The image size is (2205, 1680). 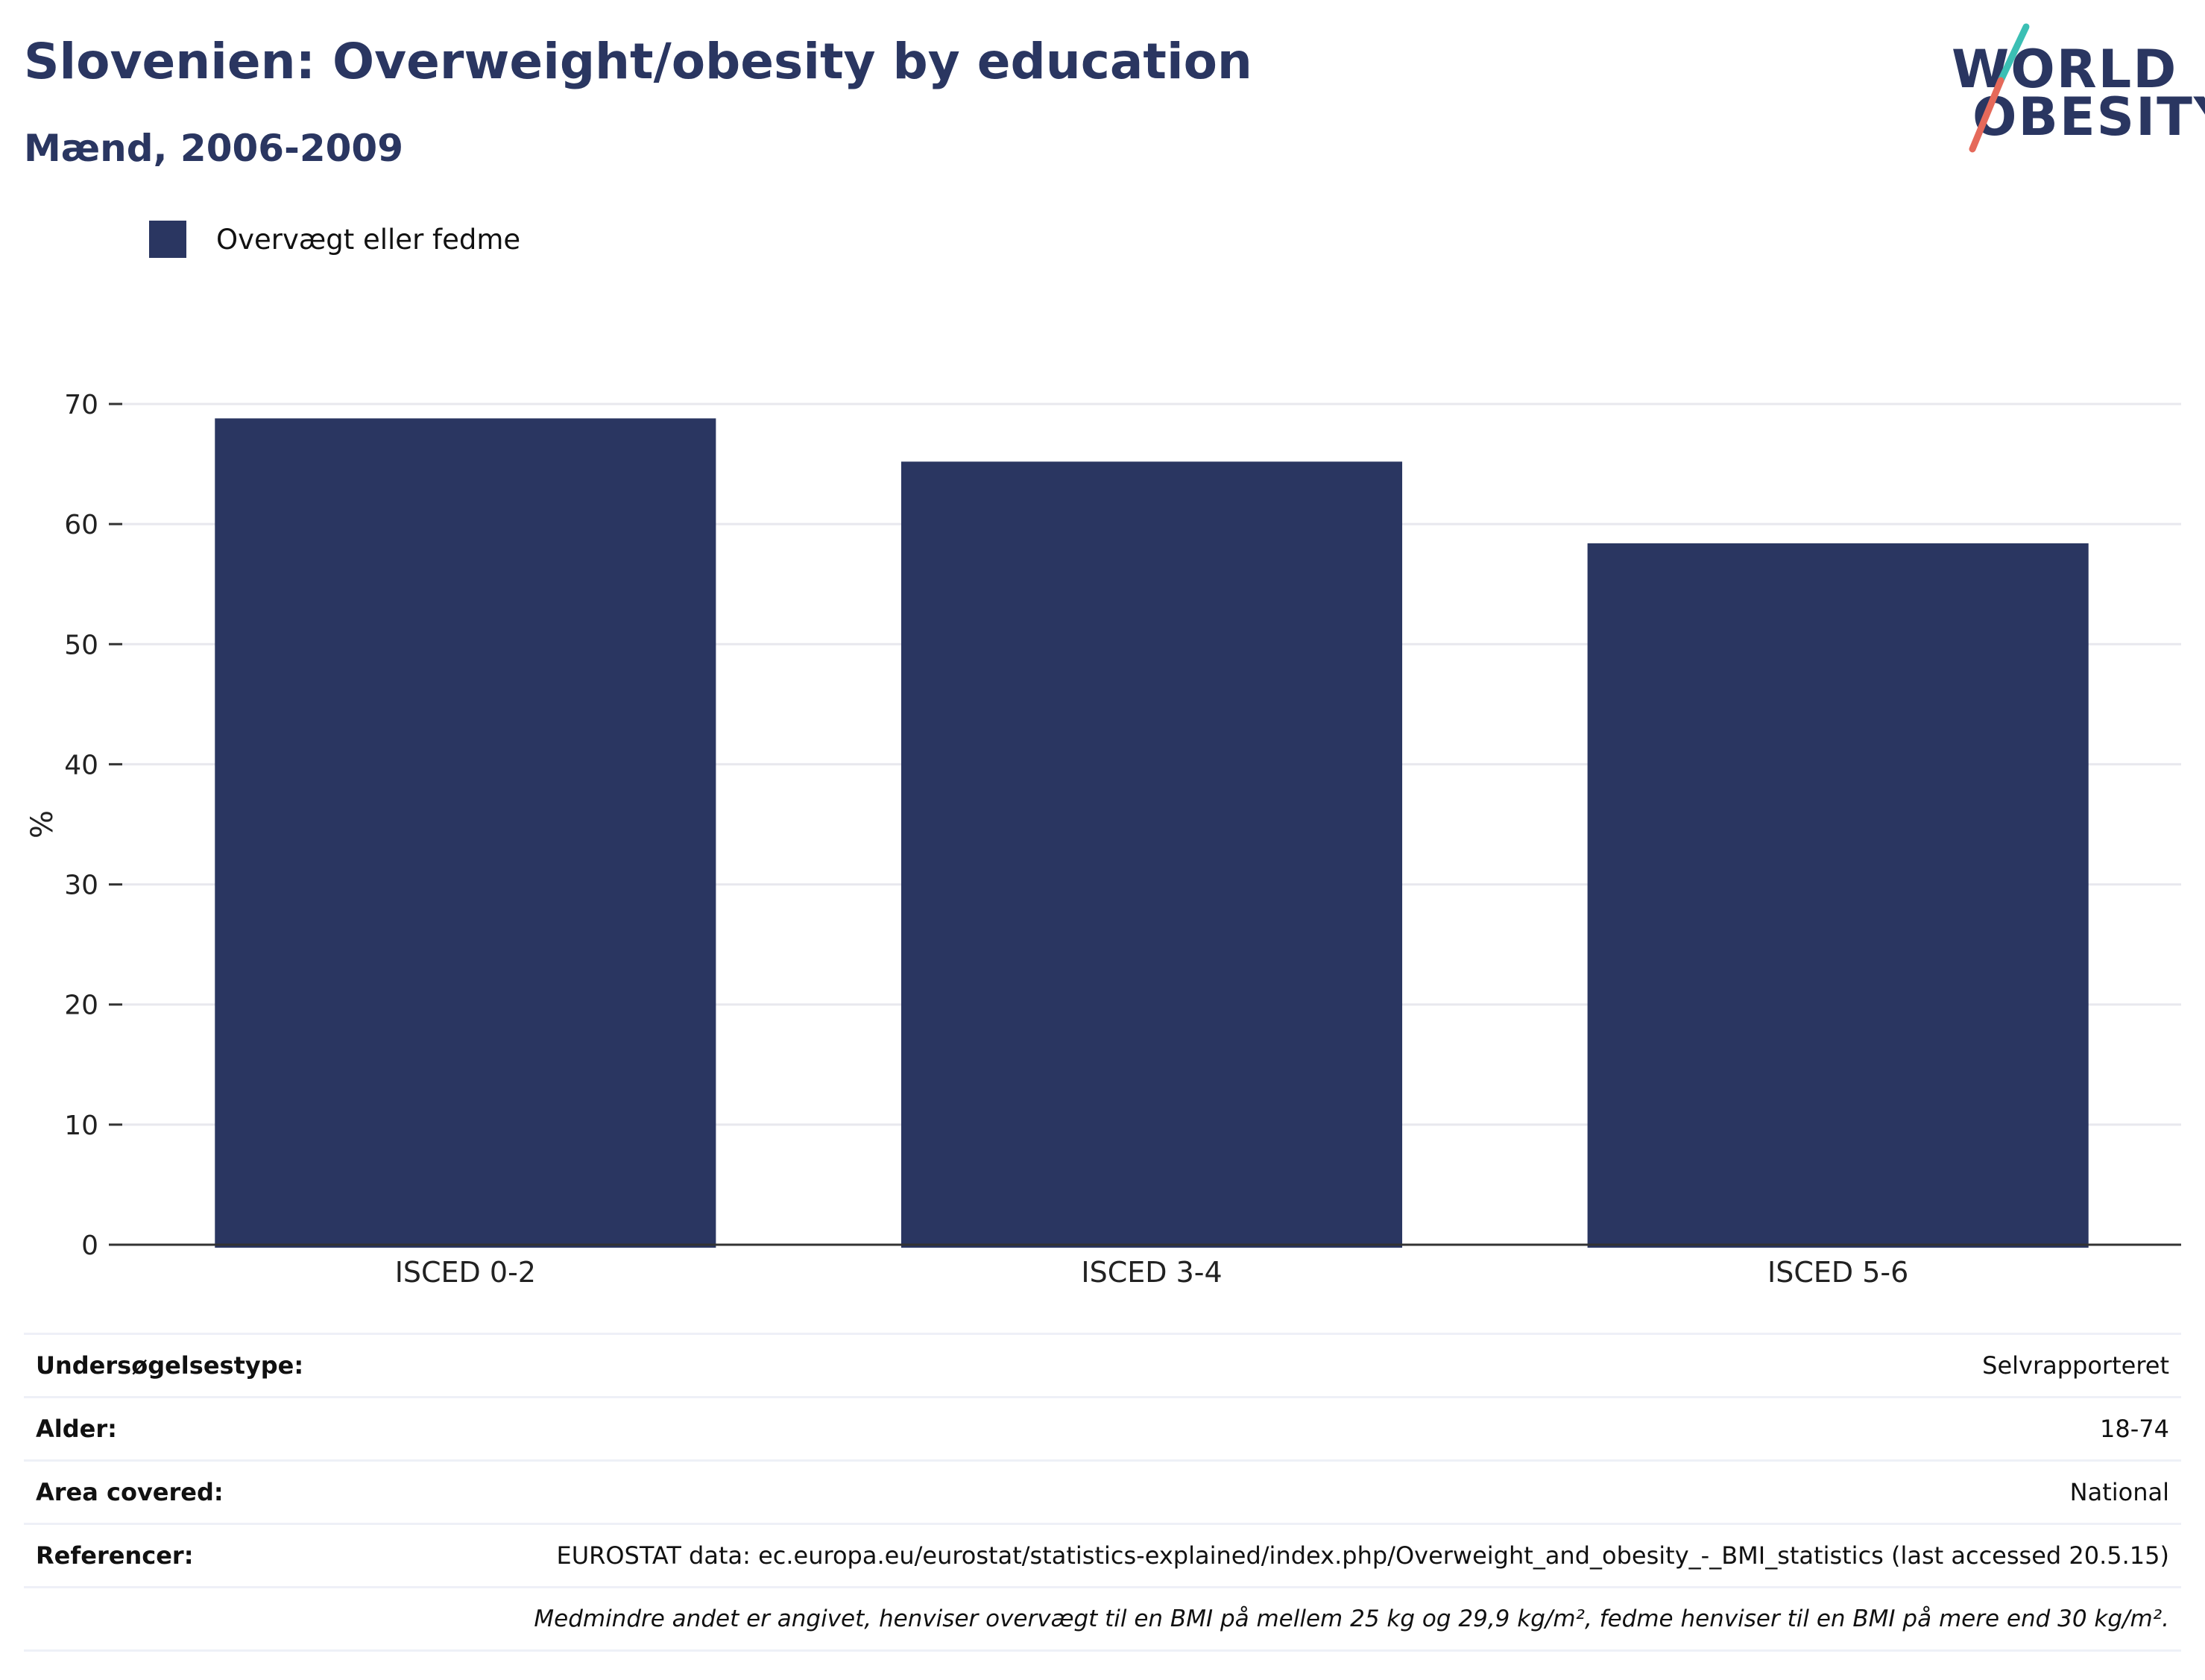 What do you see at coordinates (81, 886) in the screenshot?
I see `y-tick-label: 30` at bounding box center [81, 886].